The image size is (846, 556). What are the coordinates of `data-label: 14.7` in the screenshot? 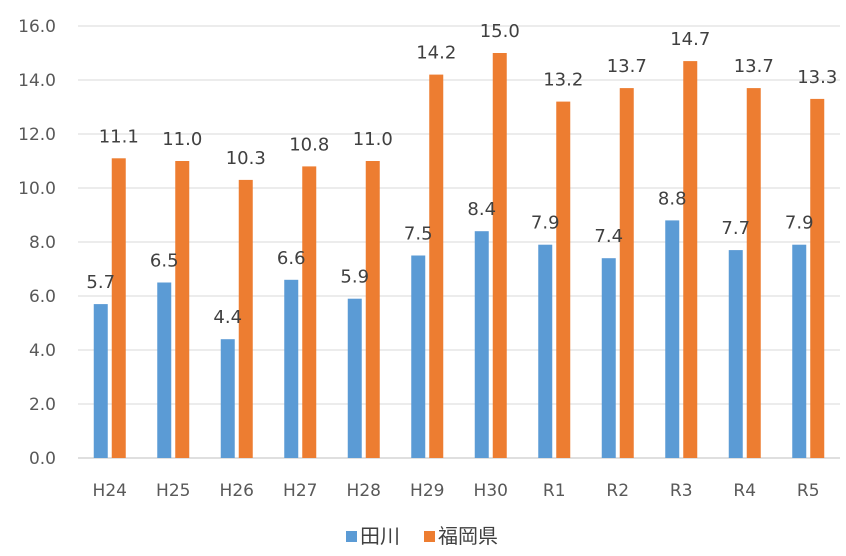 It's located at (690, 39).